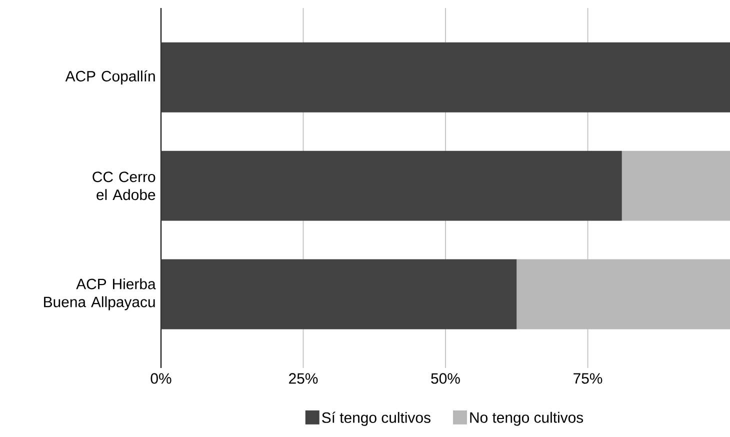 The height and width of the screenshot is (437, 730). I want to click on x-tick-label: 75%, so click(588, 378).